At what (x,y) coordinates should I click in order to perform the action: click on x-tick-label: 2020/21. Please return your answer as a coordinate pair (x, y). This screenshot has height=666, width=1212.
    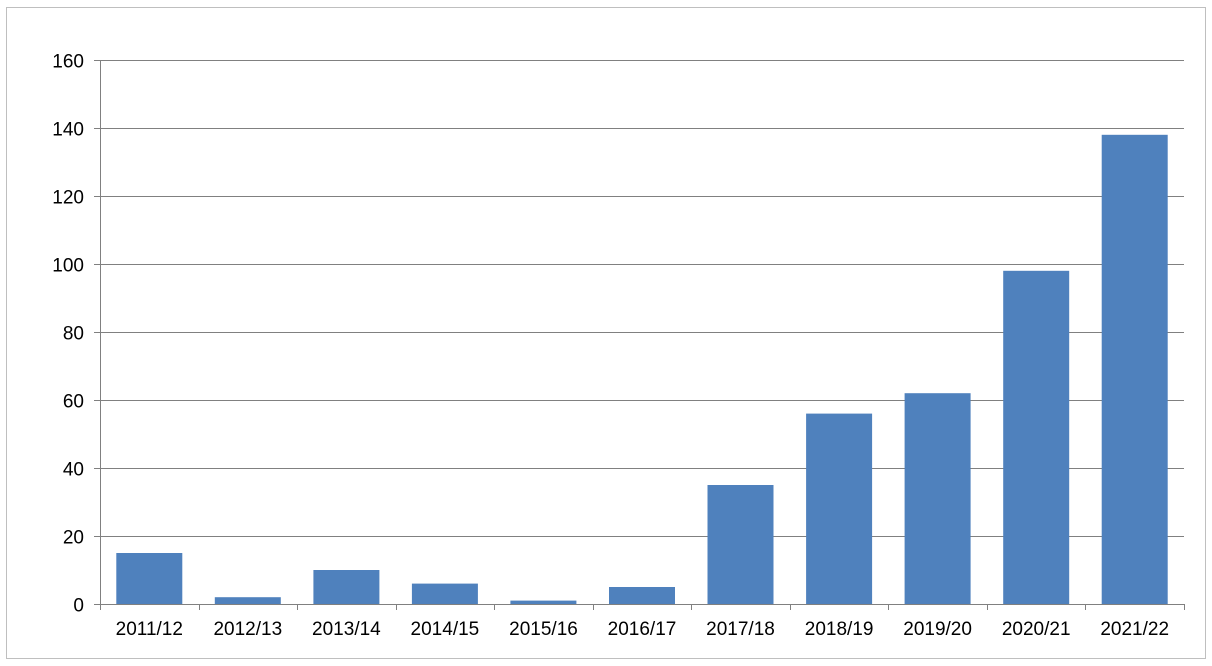
    Looking at the image, I should click on (1036, 629).